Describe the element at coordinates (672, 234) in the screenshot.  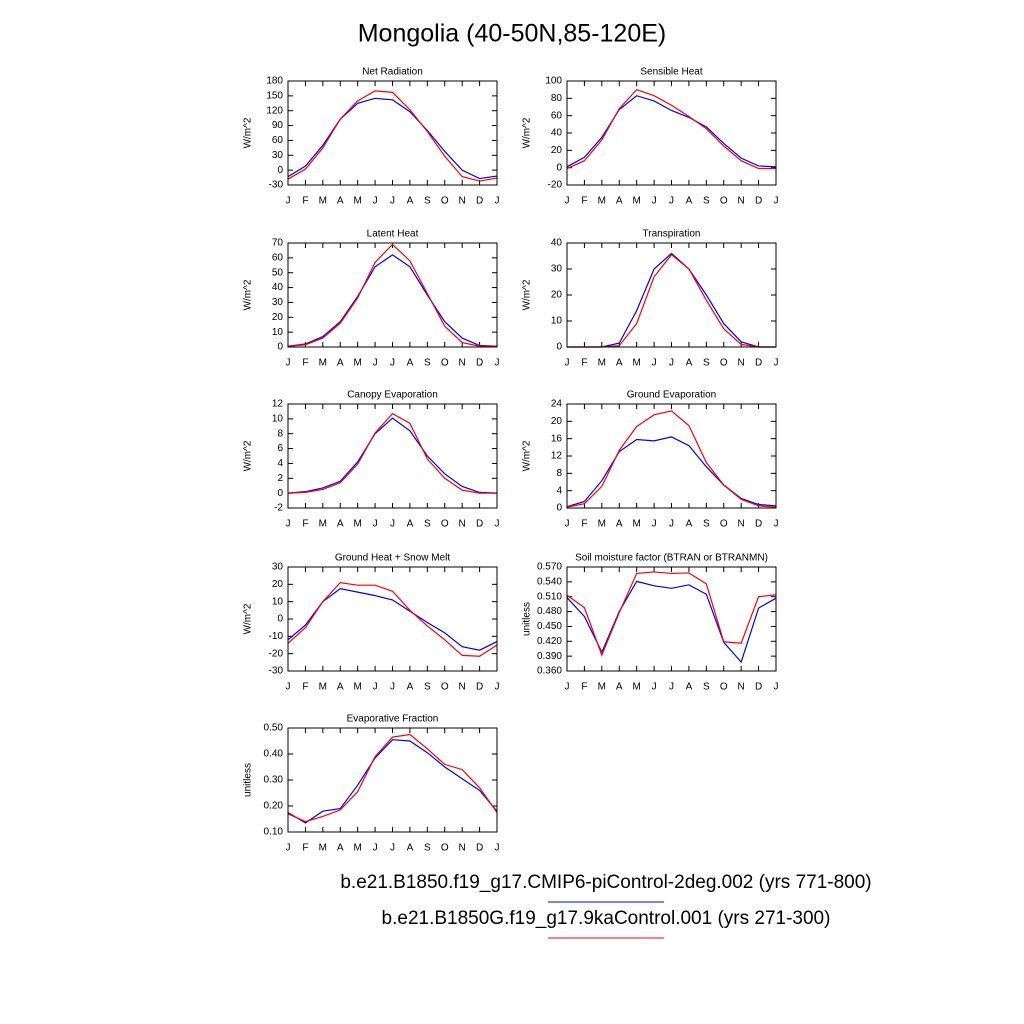
I see `panel-title: Transpiration` at that location.